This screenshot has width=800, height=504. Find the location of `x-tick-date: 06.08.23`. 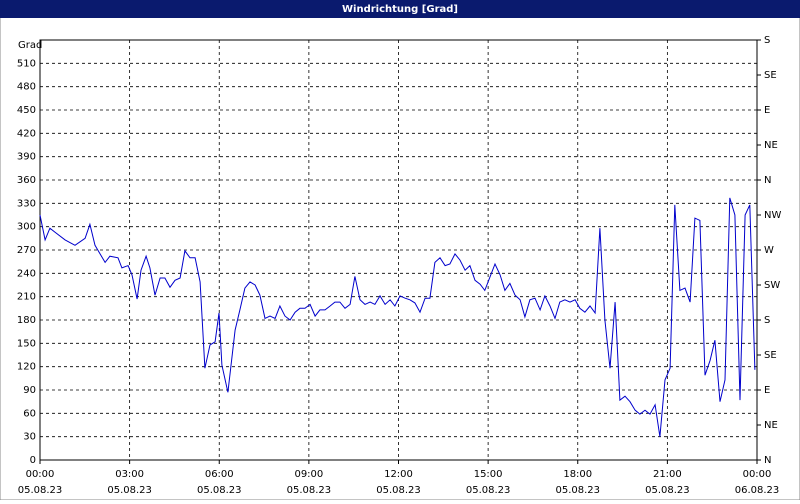

x-tick-date: 06.08.23 is located at coordinates (757, 490).